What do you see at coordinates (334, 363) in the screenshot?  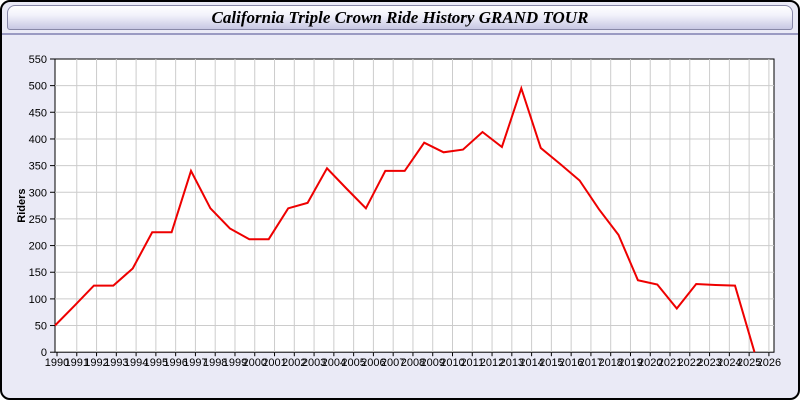 I see `x-tick-label: 2004` at bounding box center [334, 363].